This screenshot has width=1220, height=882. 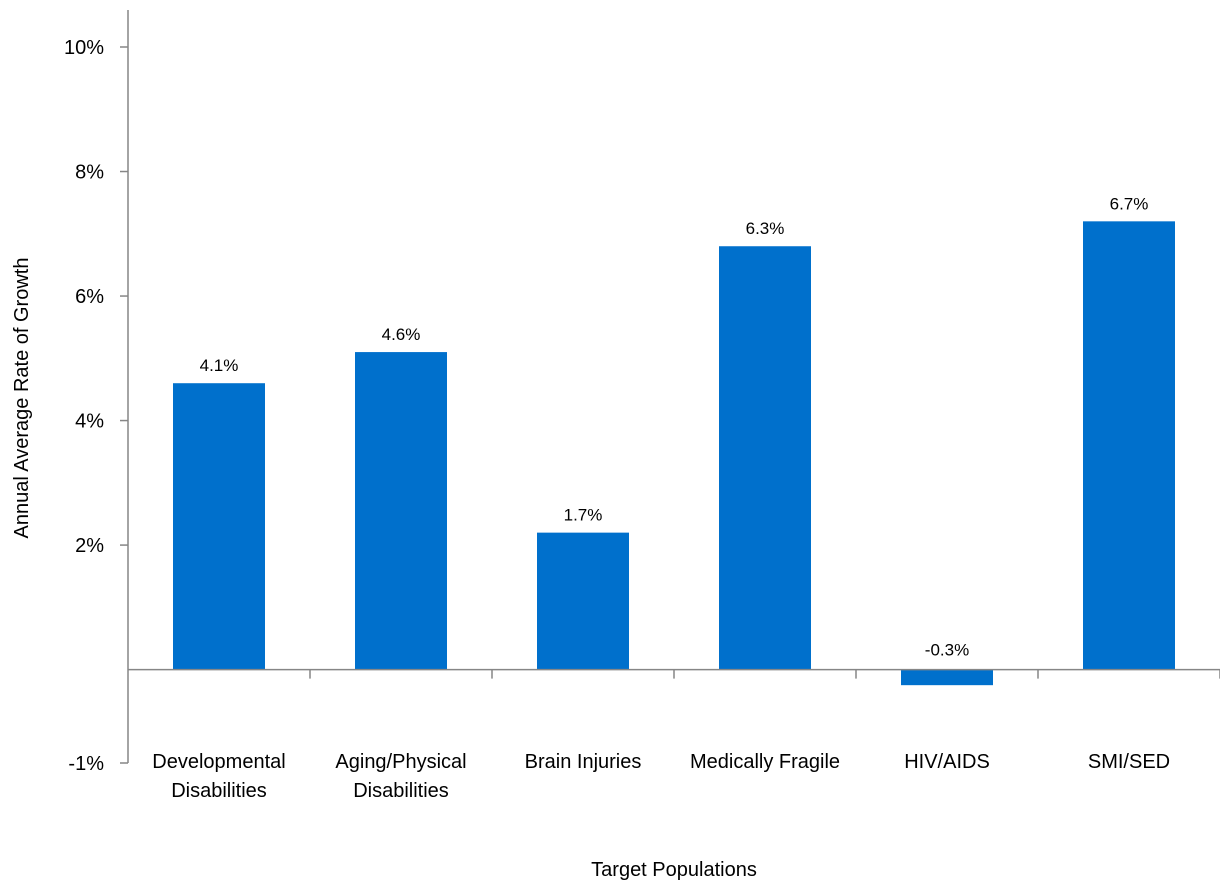 What do you see at coordinates (89, 546) in the screenshot?
I see `y-tick-label: 2%` at bounding box center [89, 546].